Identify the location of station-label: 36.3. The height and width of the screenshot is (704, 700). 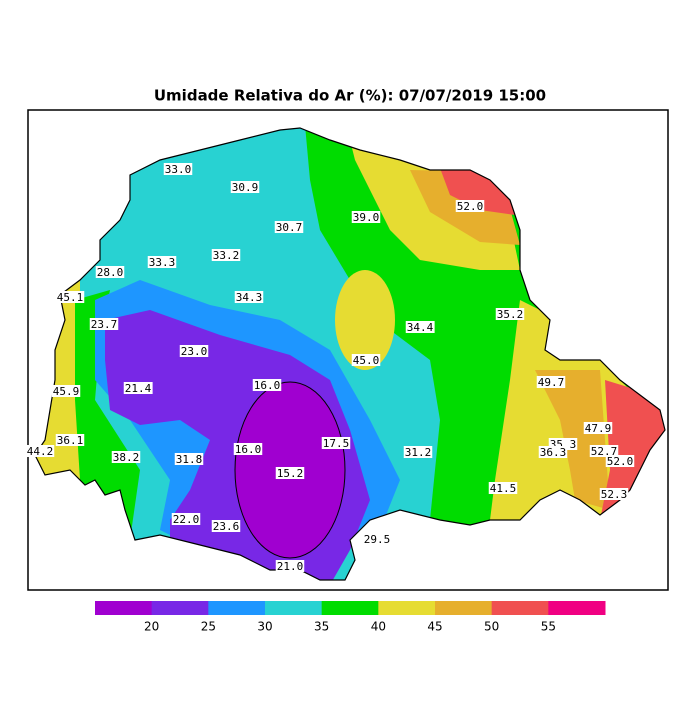
(553, 452).